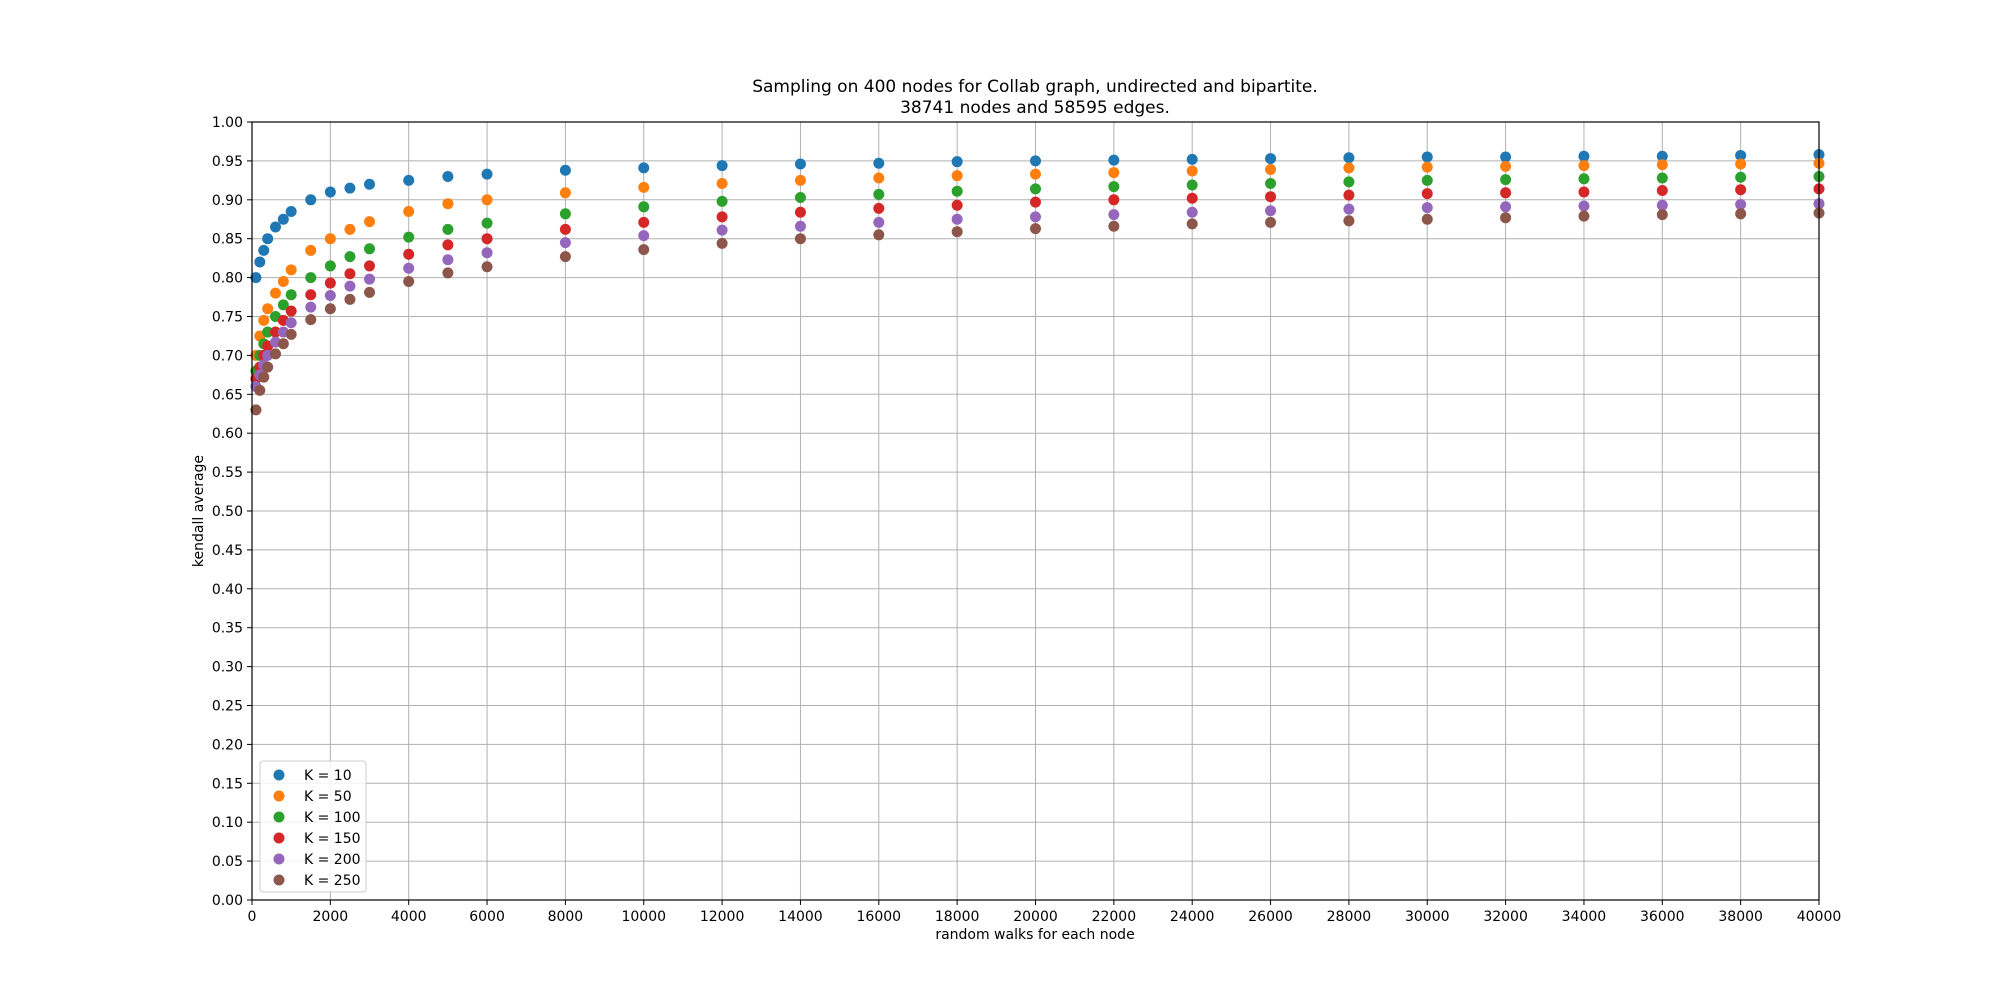 This screenshot has height=1004, width=2000. I want to click on x-tick-label: 30000, so click(1427, 917).